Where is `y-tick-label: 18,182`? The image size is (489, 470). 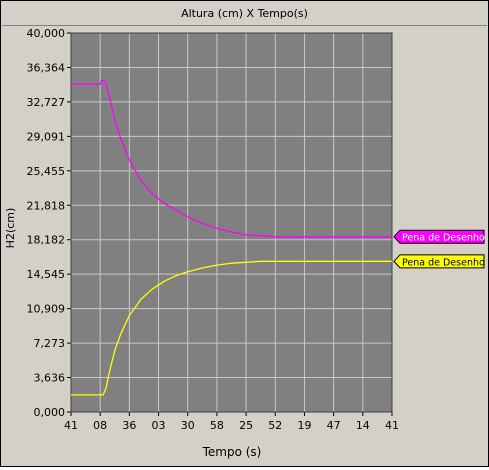 y-tick-label: 18,182 is located at coordinates (46, 240).